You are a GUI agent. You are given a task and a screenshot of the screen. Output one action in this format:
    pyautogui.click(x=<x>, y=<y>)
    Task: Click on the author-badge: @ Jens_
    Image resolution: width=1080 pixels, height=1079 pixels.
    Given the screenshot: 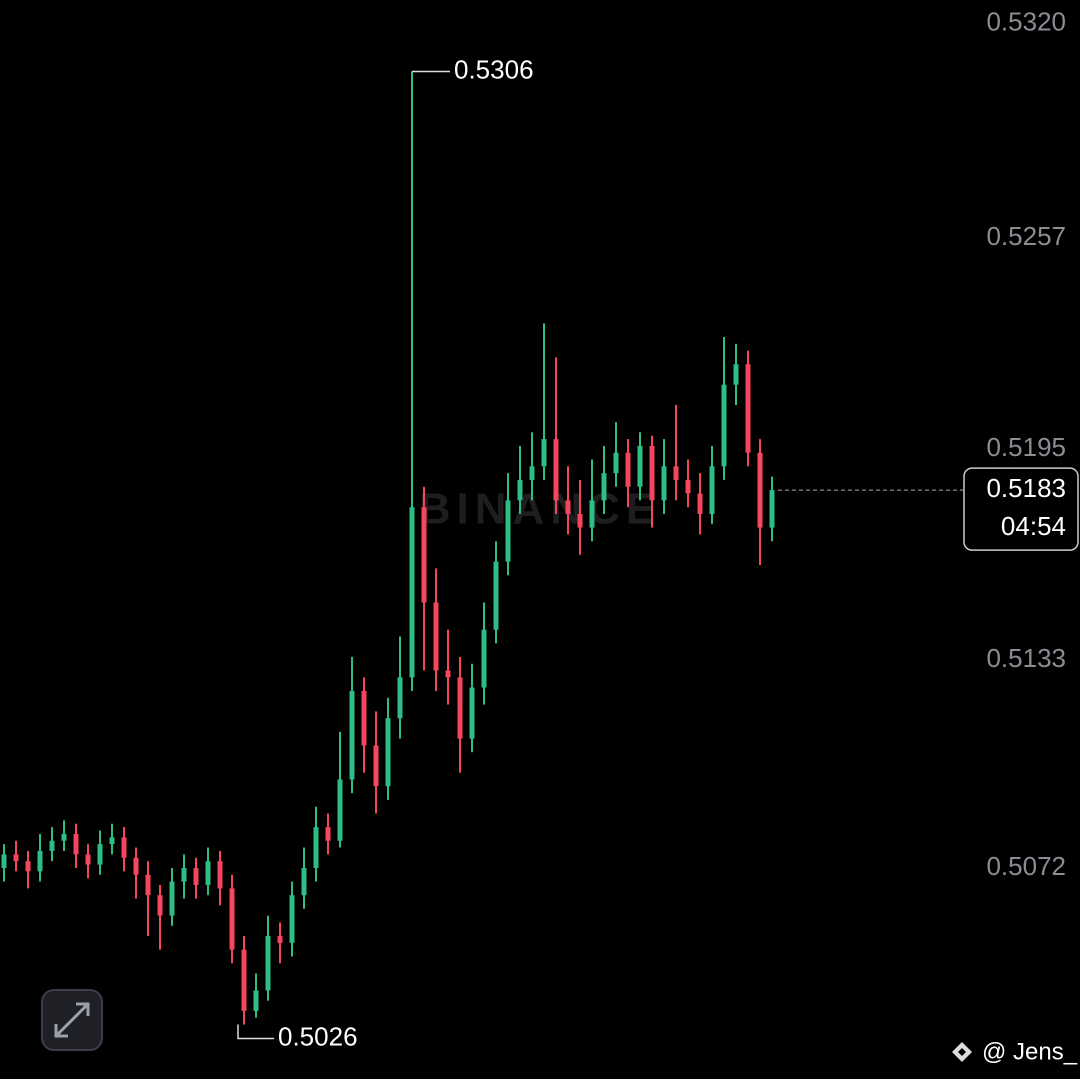 What is the action you would take?
    pyautogui.click(x=1015, y=1051)
    